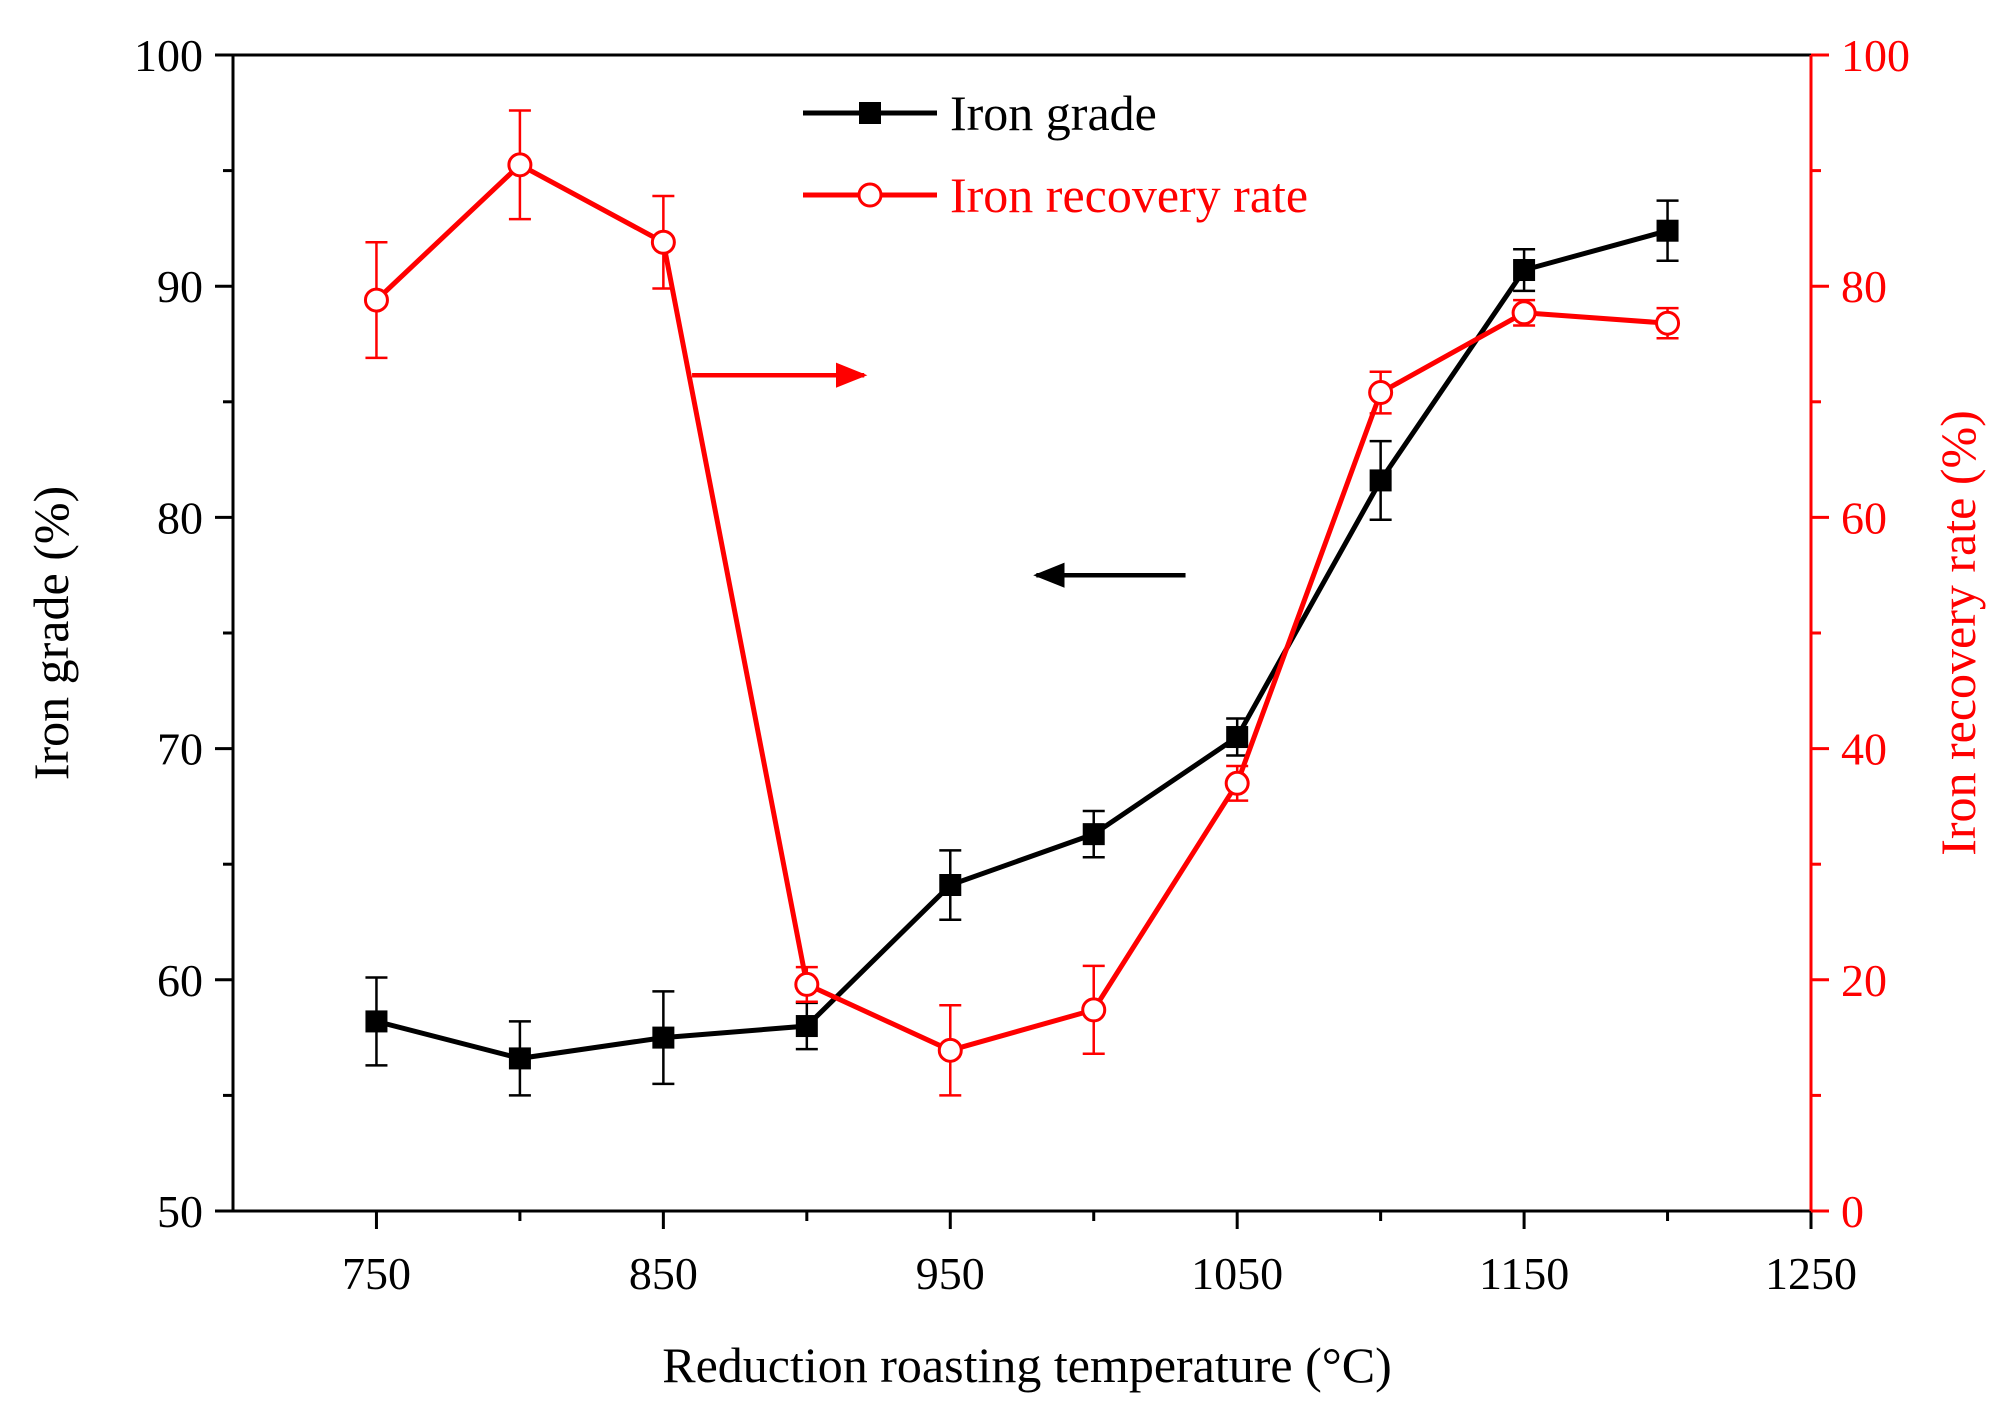 This screenshot has height=1413, width=2010. Describe the element at coordinates (1027, 1365) in the screenshot. I see `x-axis-title: Reduction roasting temperature (°C)` at that location.